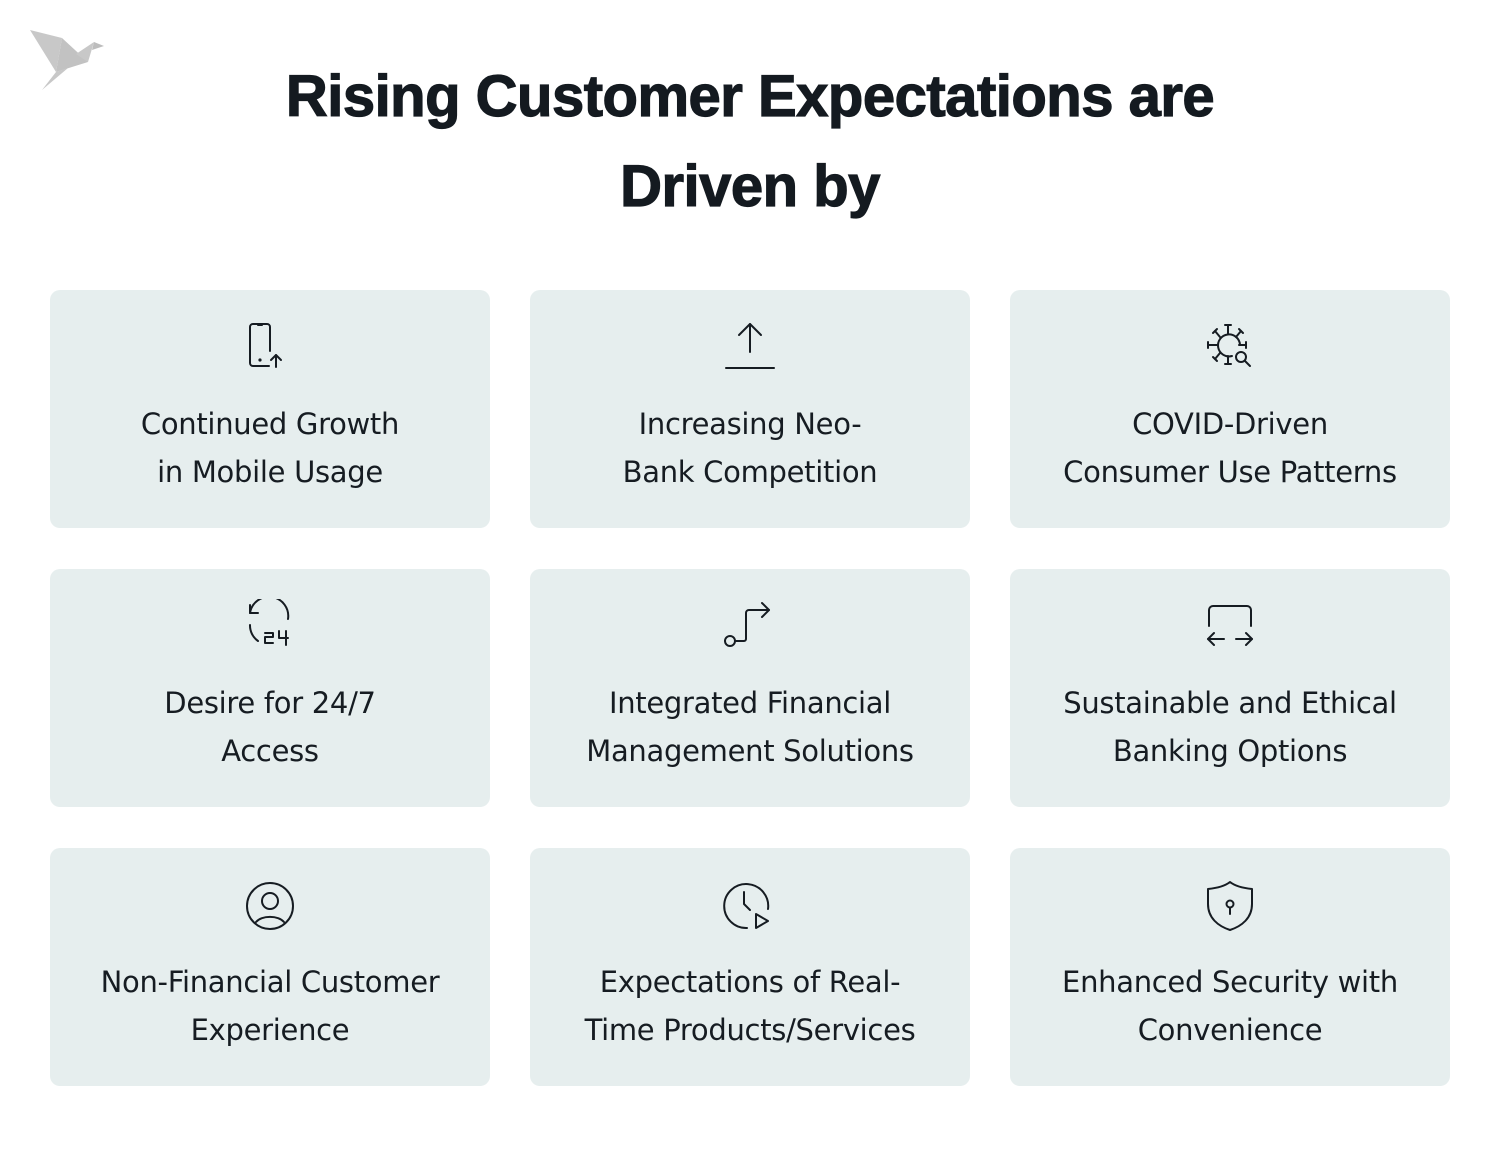  I want to click on card-covid: COVID-Driven Consumer Use Patterns, so click(1230, 409).